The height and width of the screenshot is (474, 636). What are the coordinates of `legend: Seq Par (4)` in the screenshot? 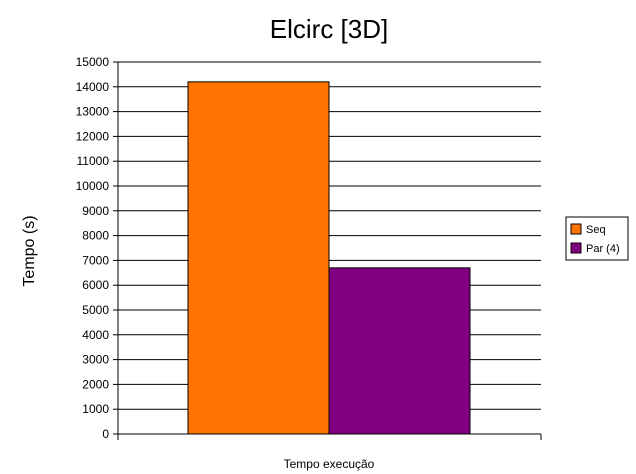 It's located at (597, 238).